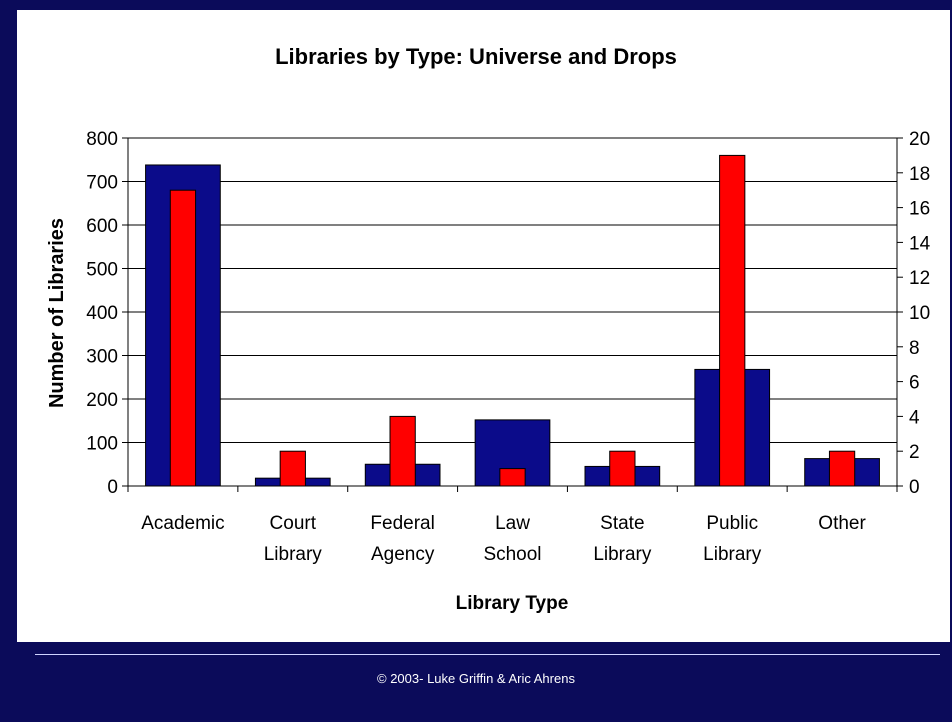 The width and height of the screenshot is (952, 722). Describe the element at coordinates (919, 209) in the screenshot. I see `right-tick-label: 16` at that location.